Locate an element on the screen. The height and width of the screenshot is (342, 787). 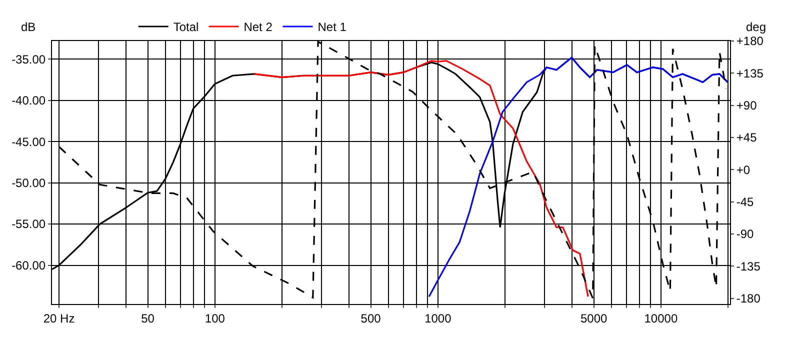
y2-tick-label: -90 is located at coordinates (745, 234).